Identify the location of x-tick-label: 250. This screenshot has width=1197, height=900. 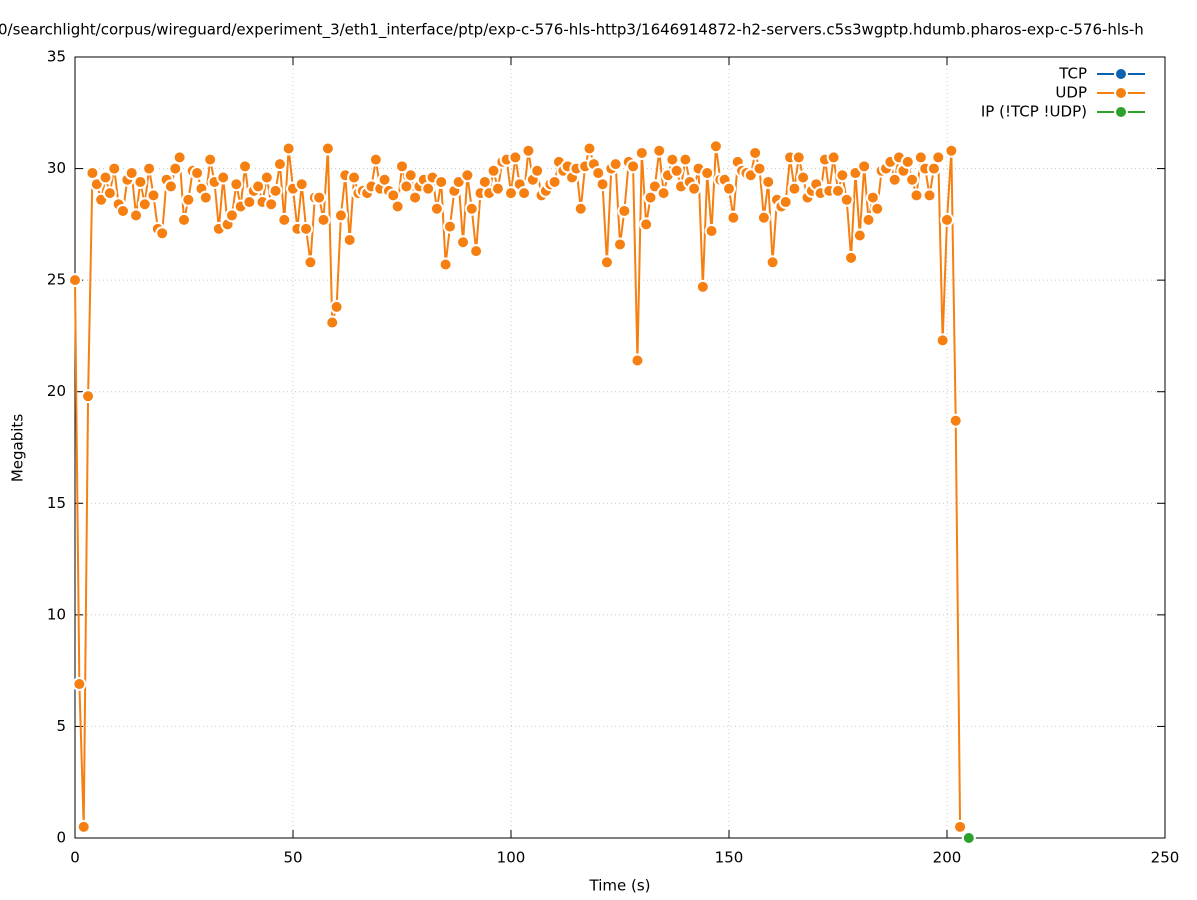
(1165, 858).